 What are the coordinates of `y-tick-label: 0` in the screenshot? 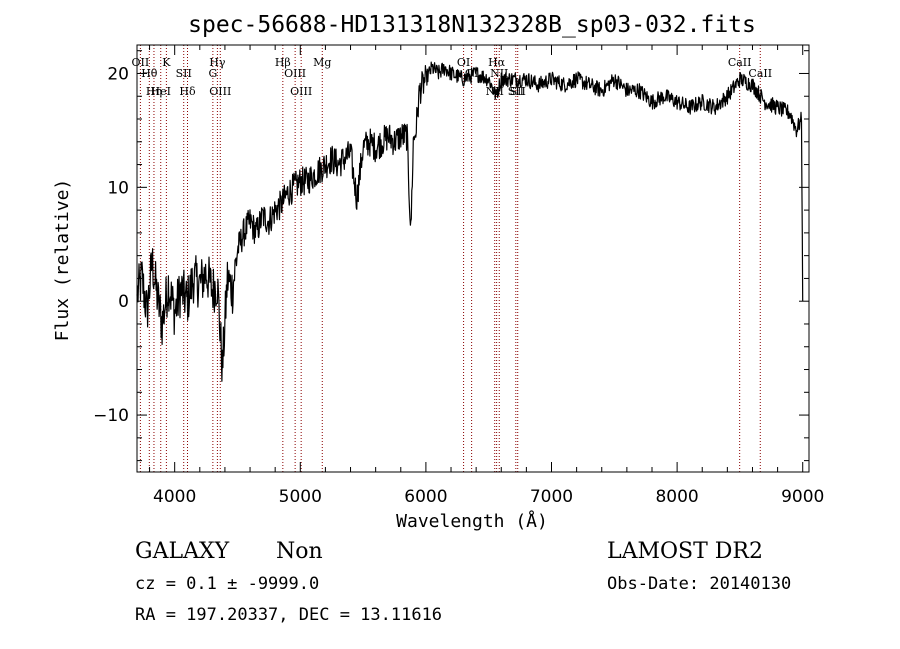 It's located at (123, 302).